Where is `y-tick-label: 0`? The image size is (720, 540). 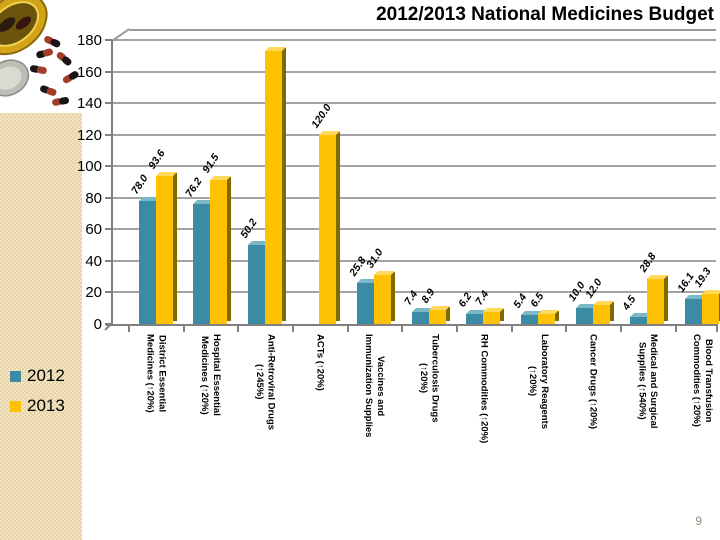 y-tick-label: 0 is located at coordinates (97, 324).